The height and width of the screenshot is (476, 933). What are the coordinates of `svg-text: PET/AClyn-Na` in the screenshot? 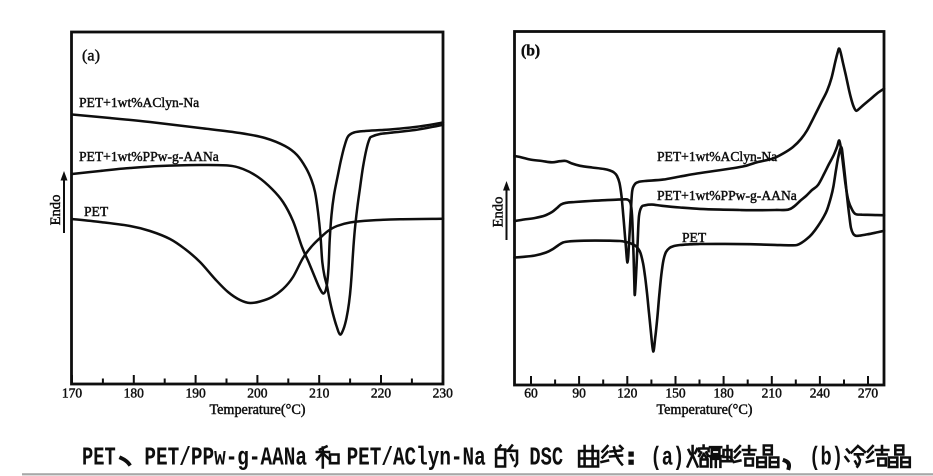 It's located at (416, 458).